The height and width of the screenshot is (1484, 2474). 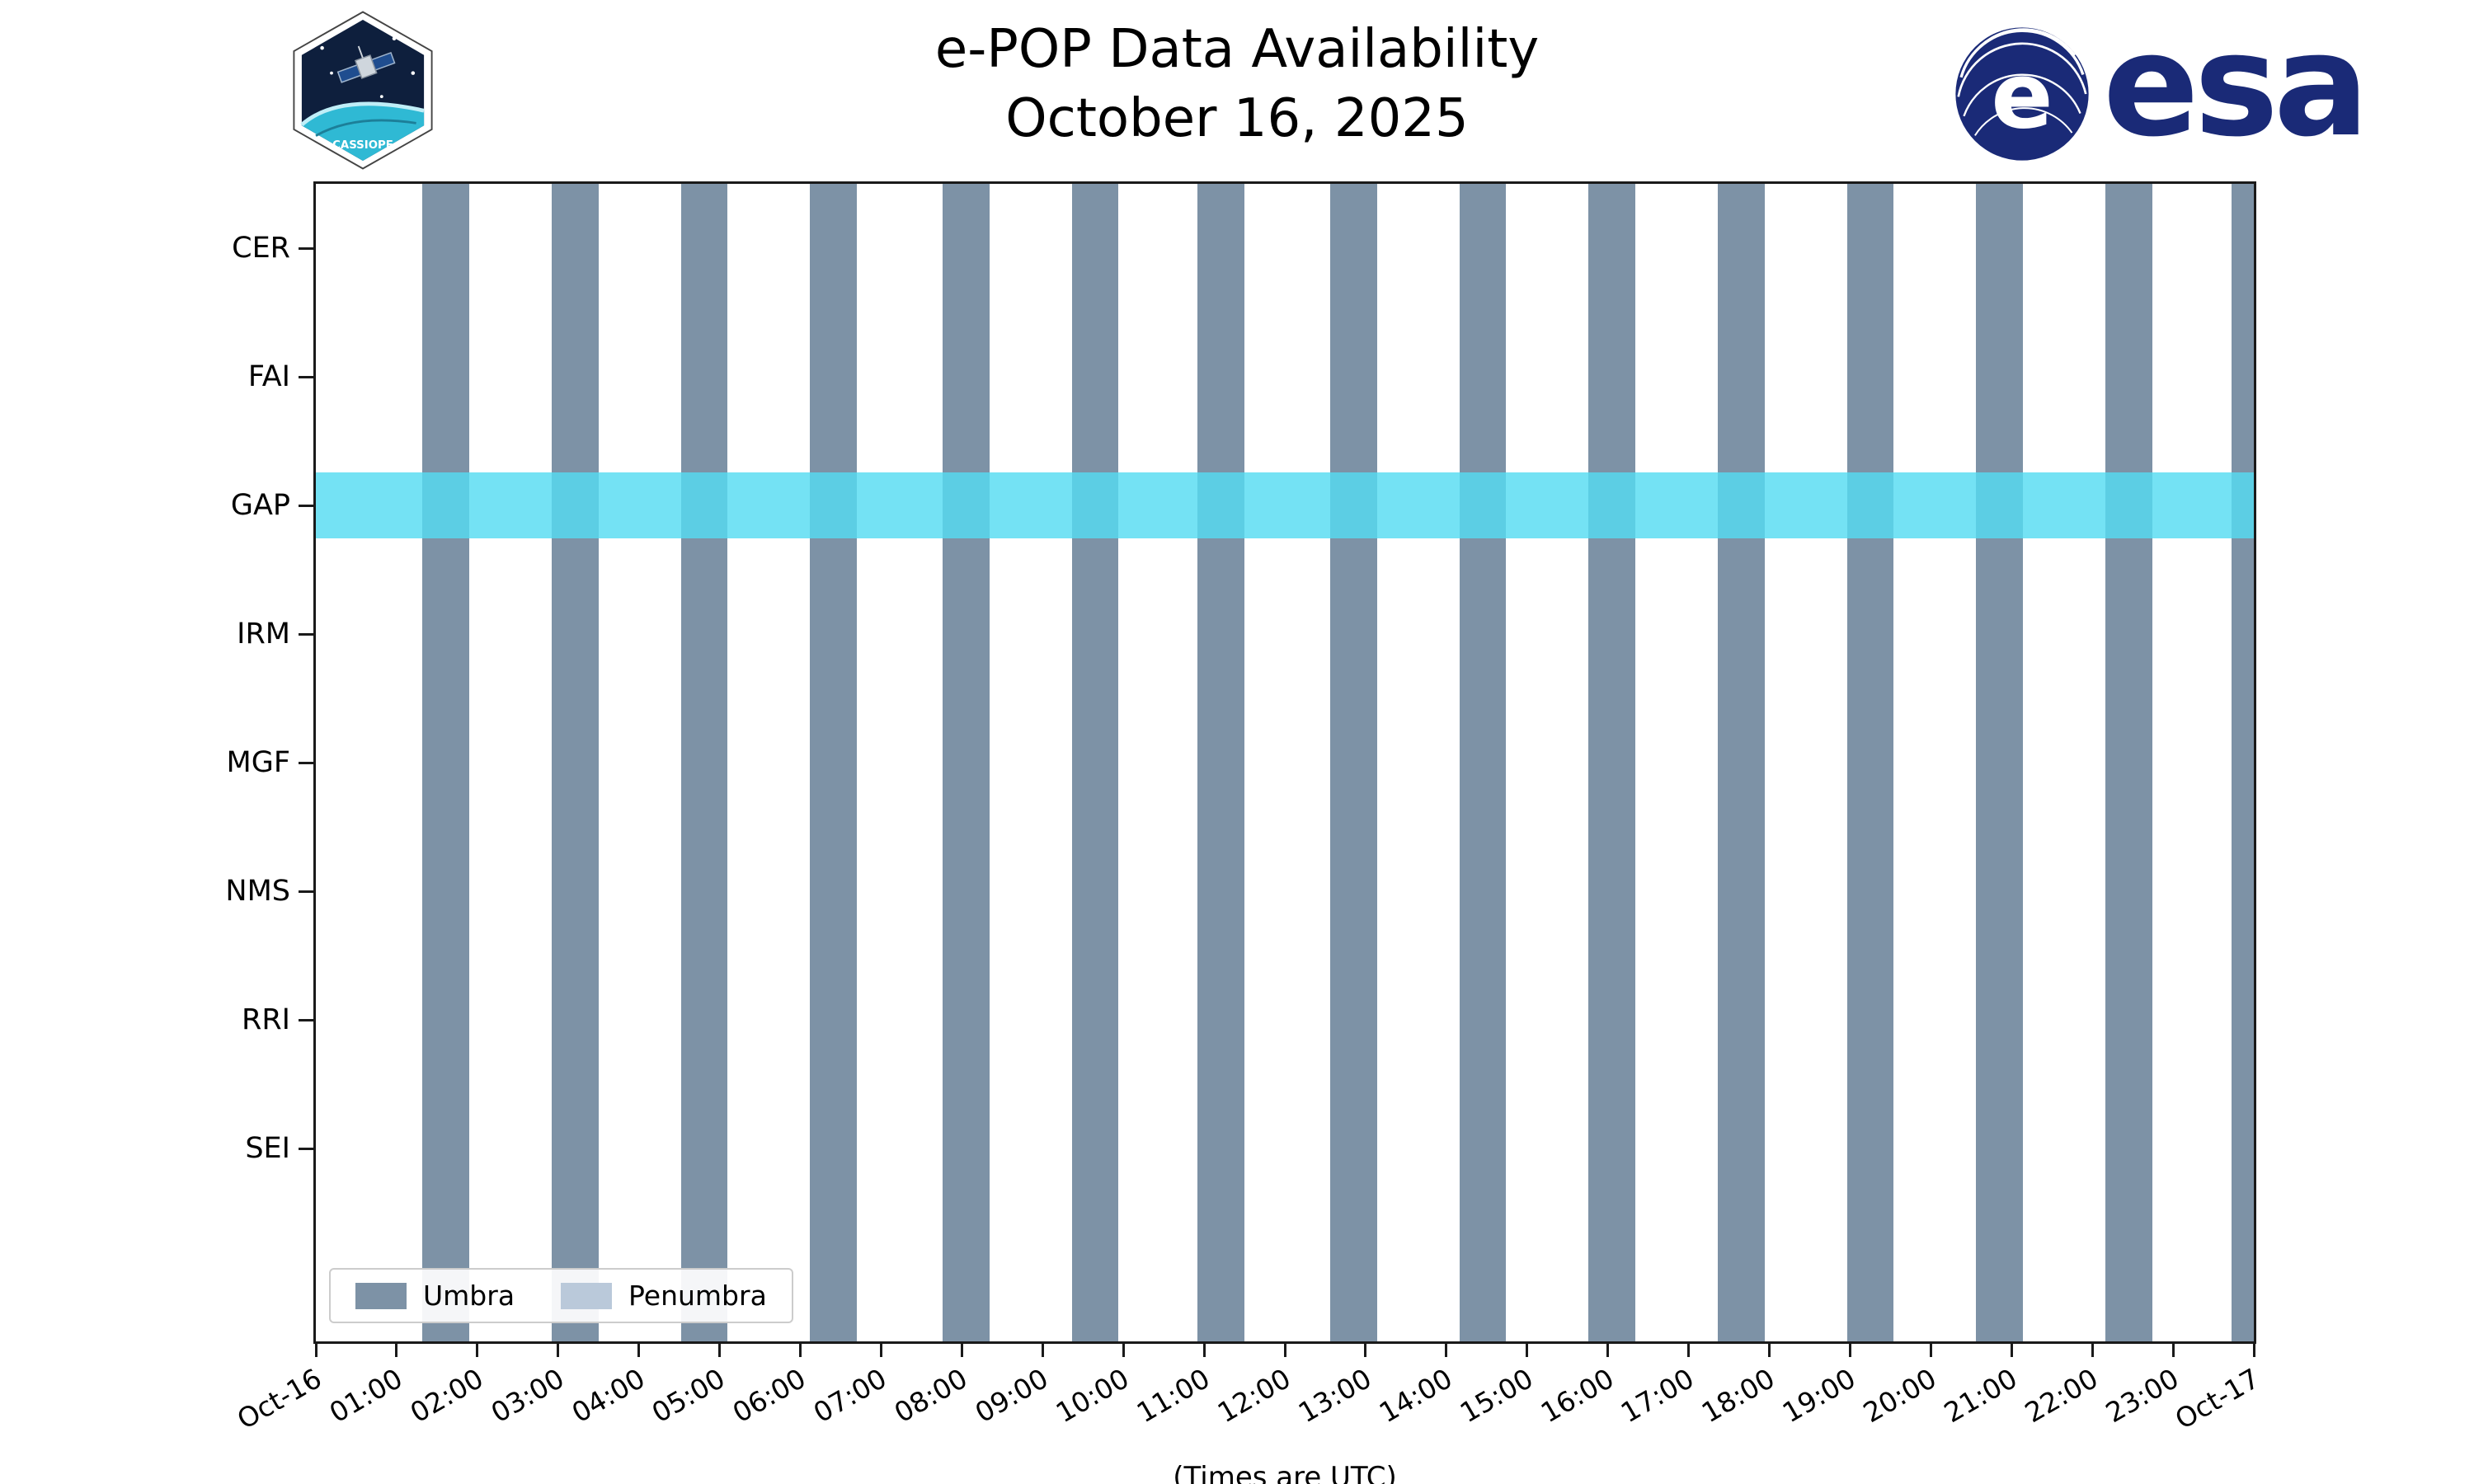 What do you see at coordinates (1415, 1396) in the screenshot?
I see `x-tick-label: 14:00` at bounding box center [1415, 1396].